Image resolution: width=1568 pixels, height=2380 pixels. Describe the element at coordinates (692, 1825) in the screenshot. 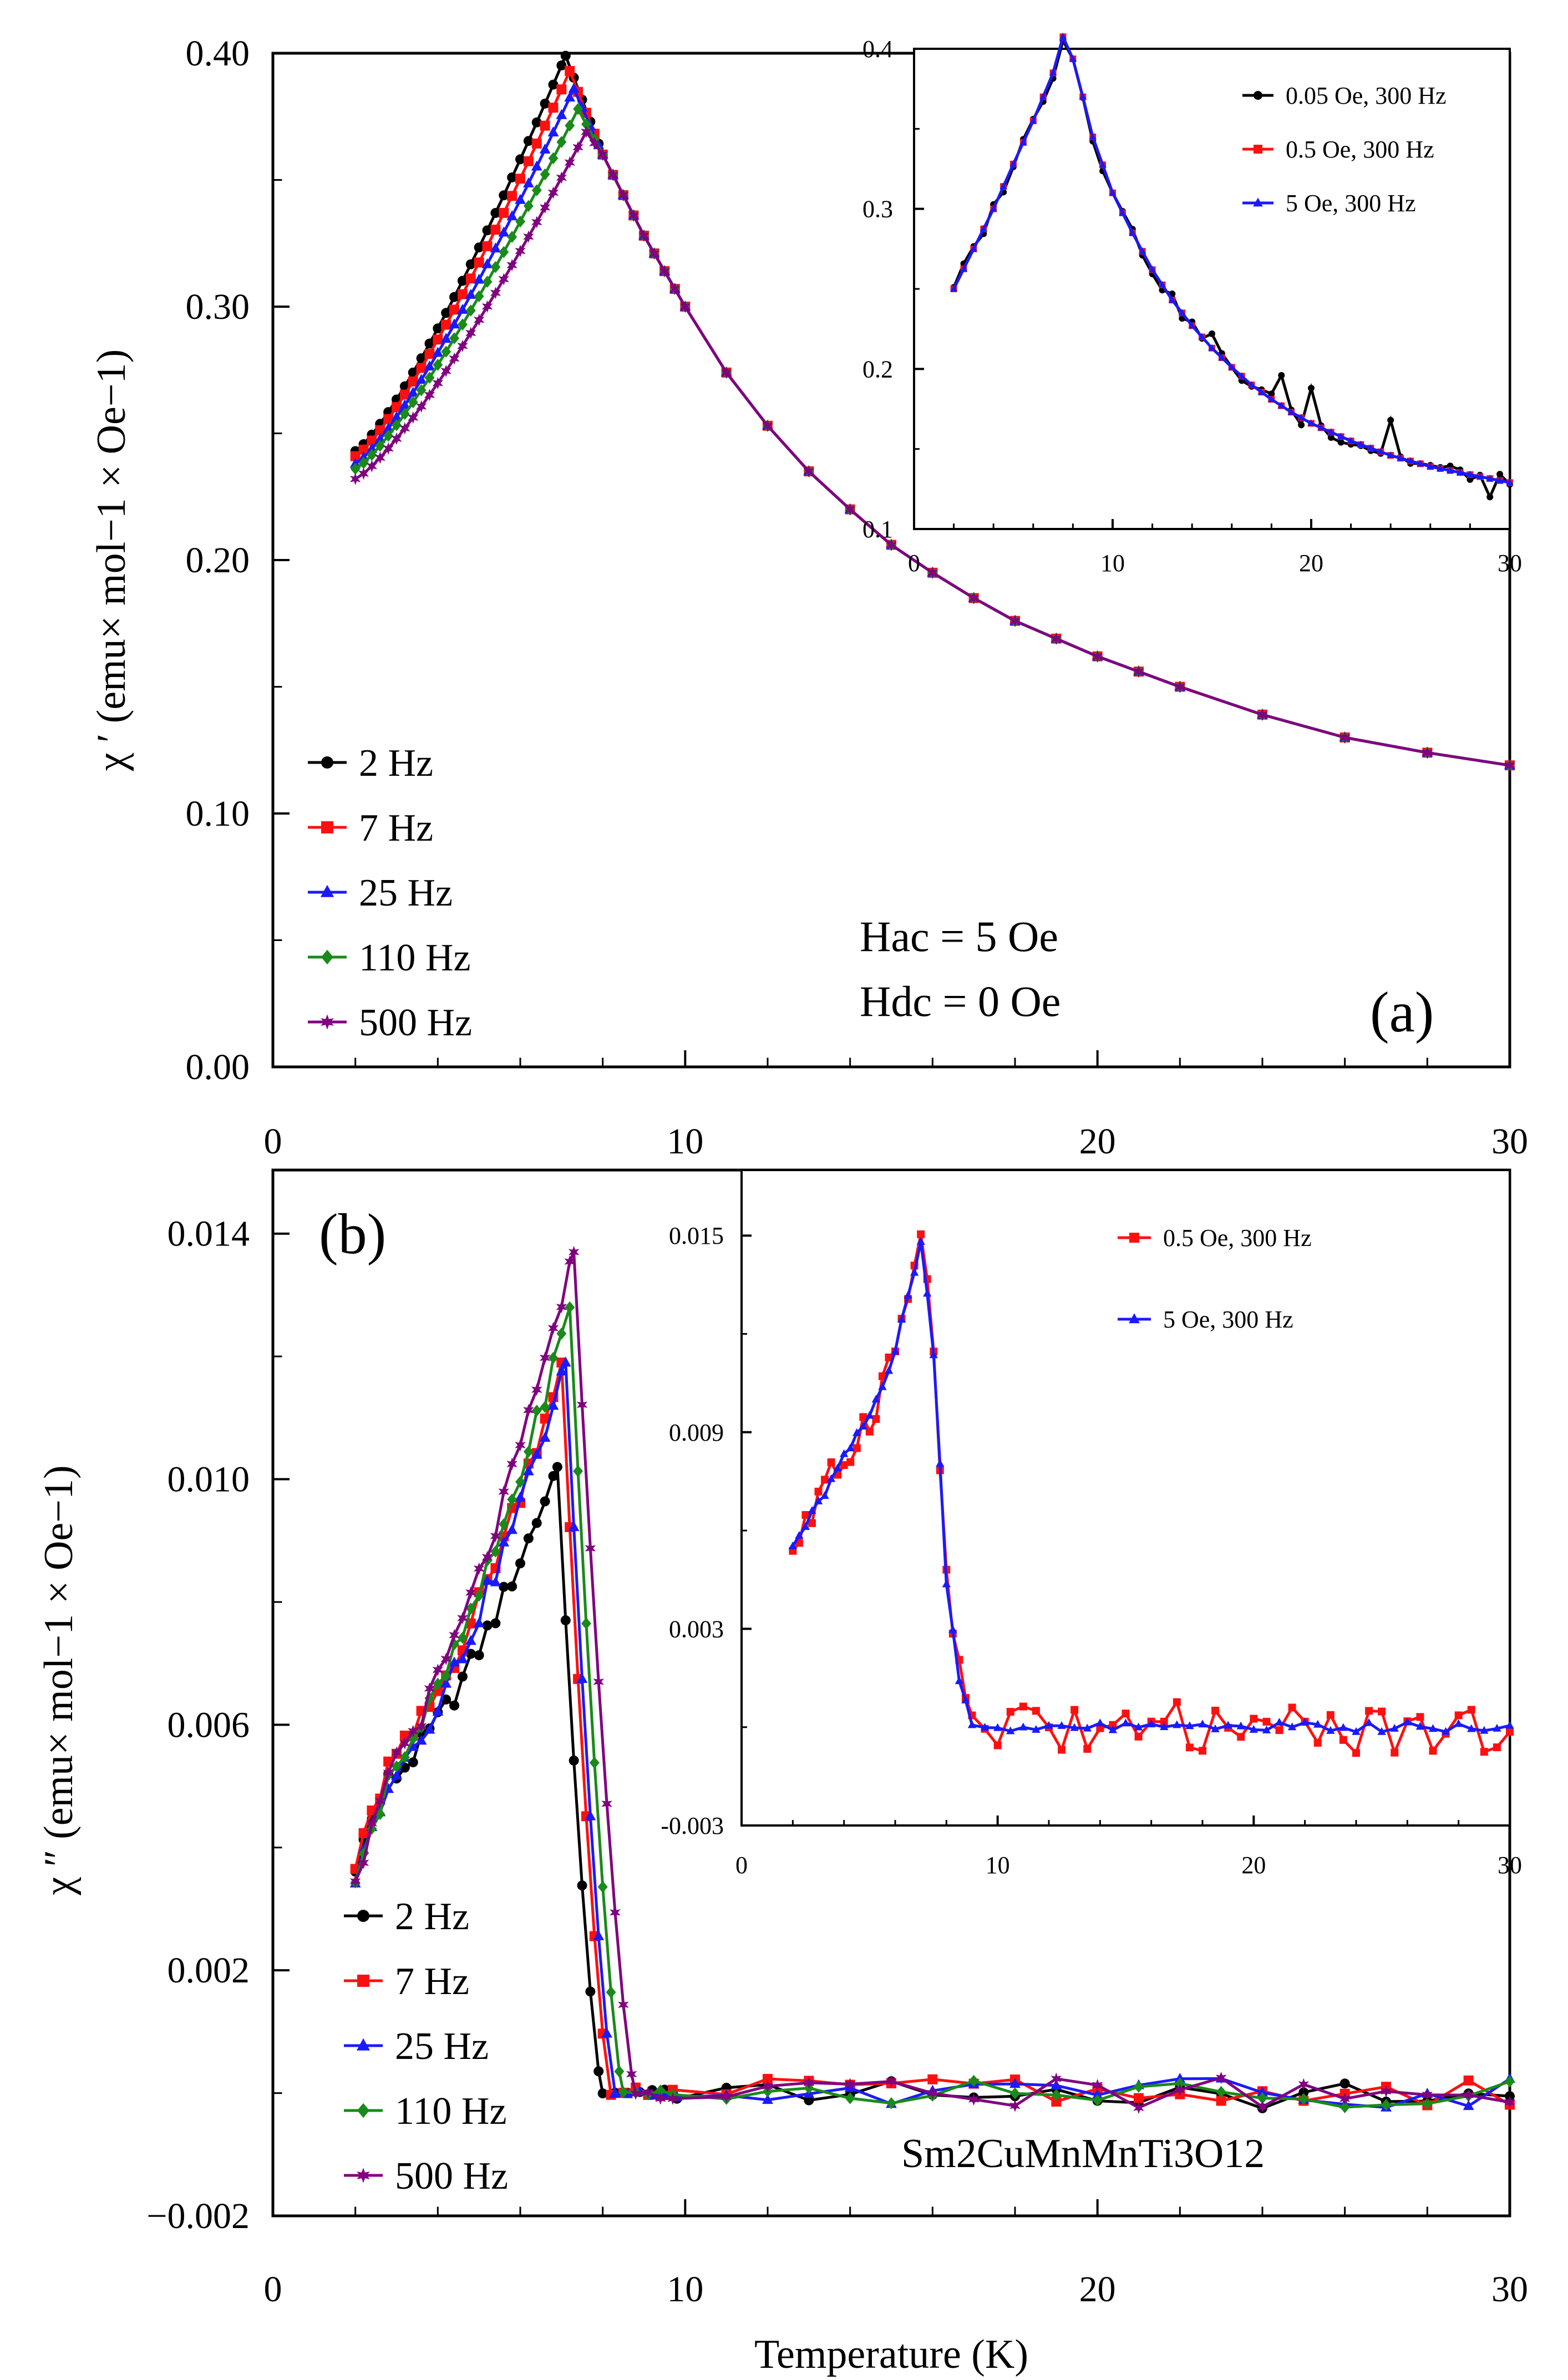

I see `y-tick-label: -0.003` at that location.